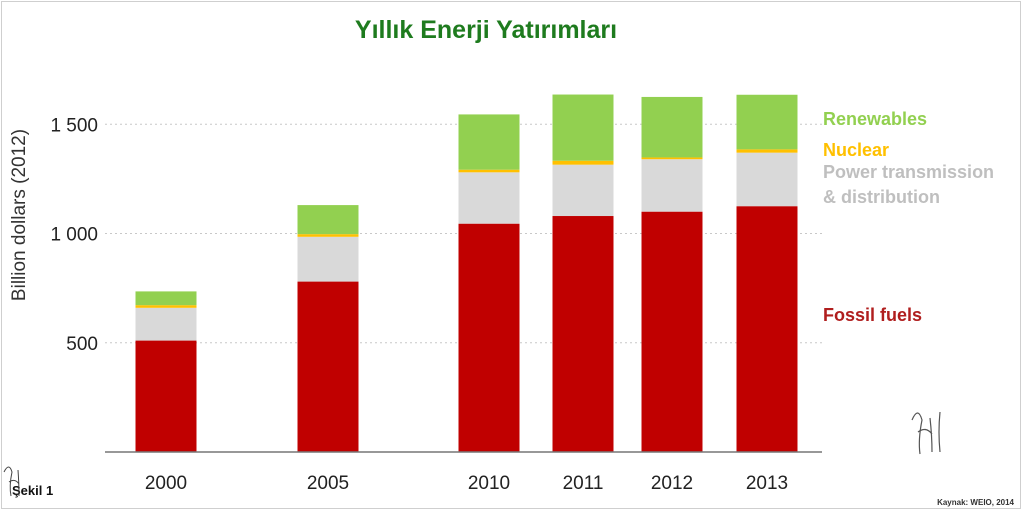 This screenshot has height=512, width=1024. What do you see at coordinates (767, 483) in the screenshot?
I see `x-tick-label-2013: 2013` at bounding box center [767, 483].